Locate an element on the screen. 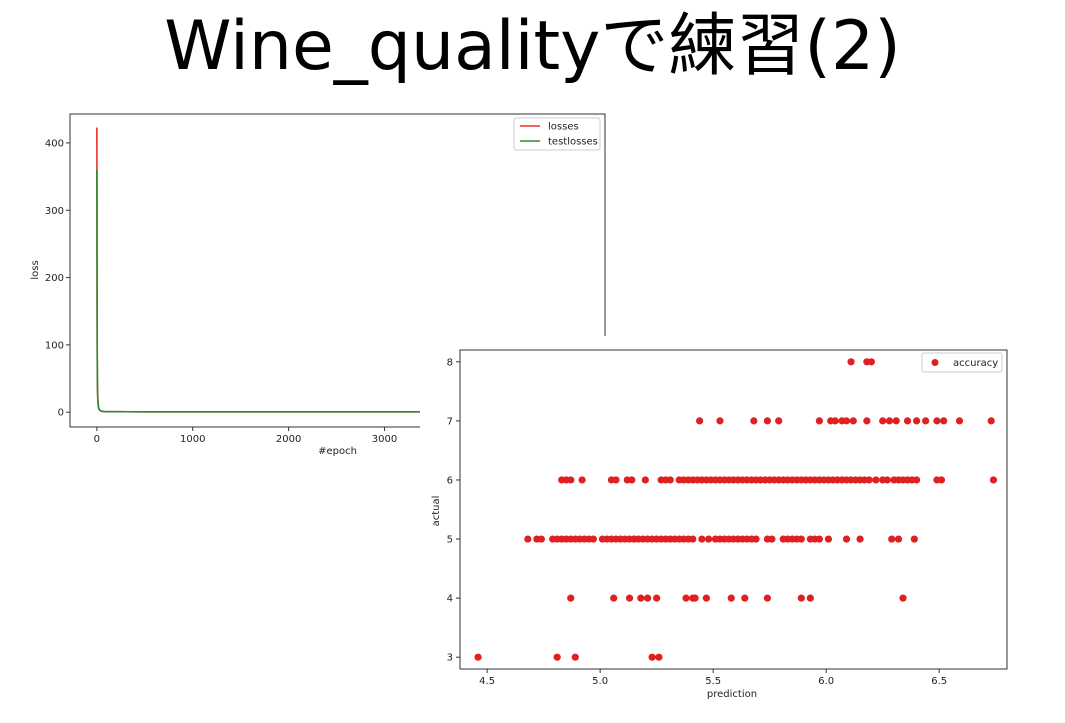 Image resolution: width=1065 pixels, height=723 pixels. loss-legend-label-testlosses: testlosses is located at coordinates (573, 142).